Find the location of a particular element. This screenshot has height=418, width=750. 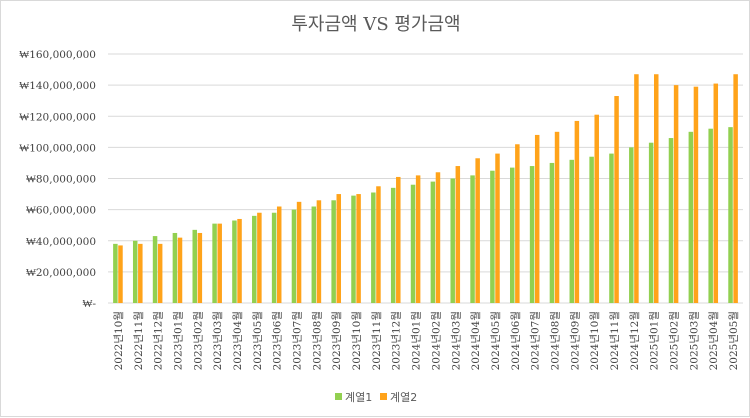

x-tick-label: 2023년01월 is located at coordinates (178, 340).